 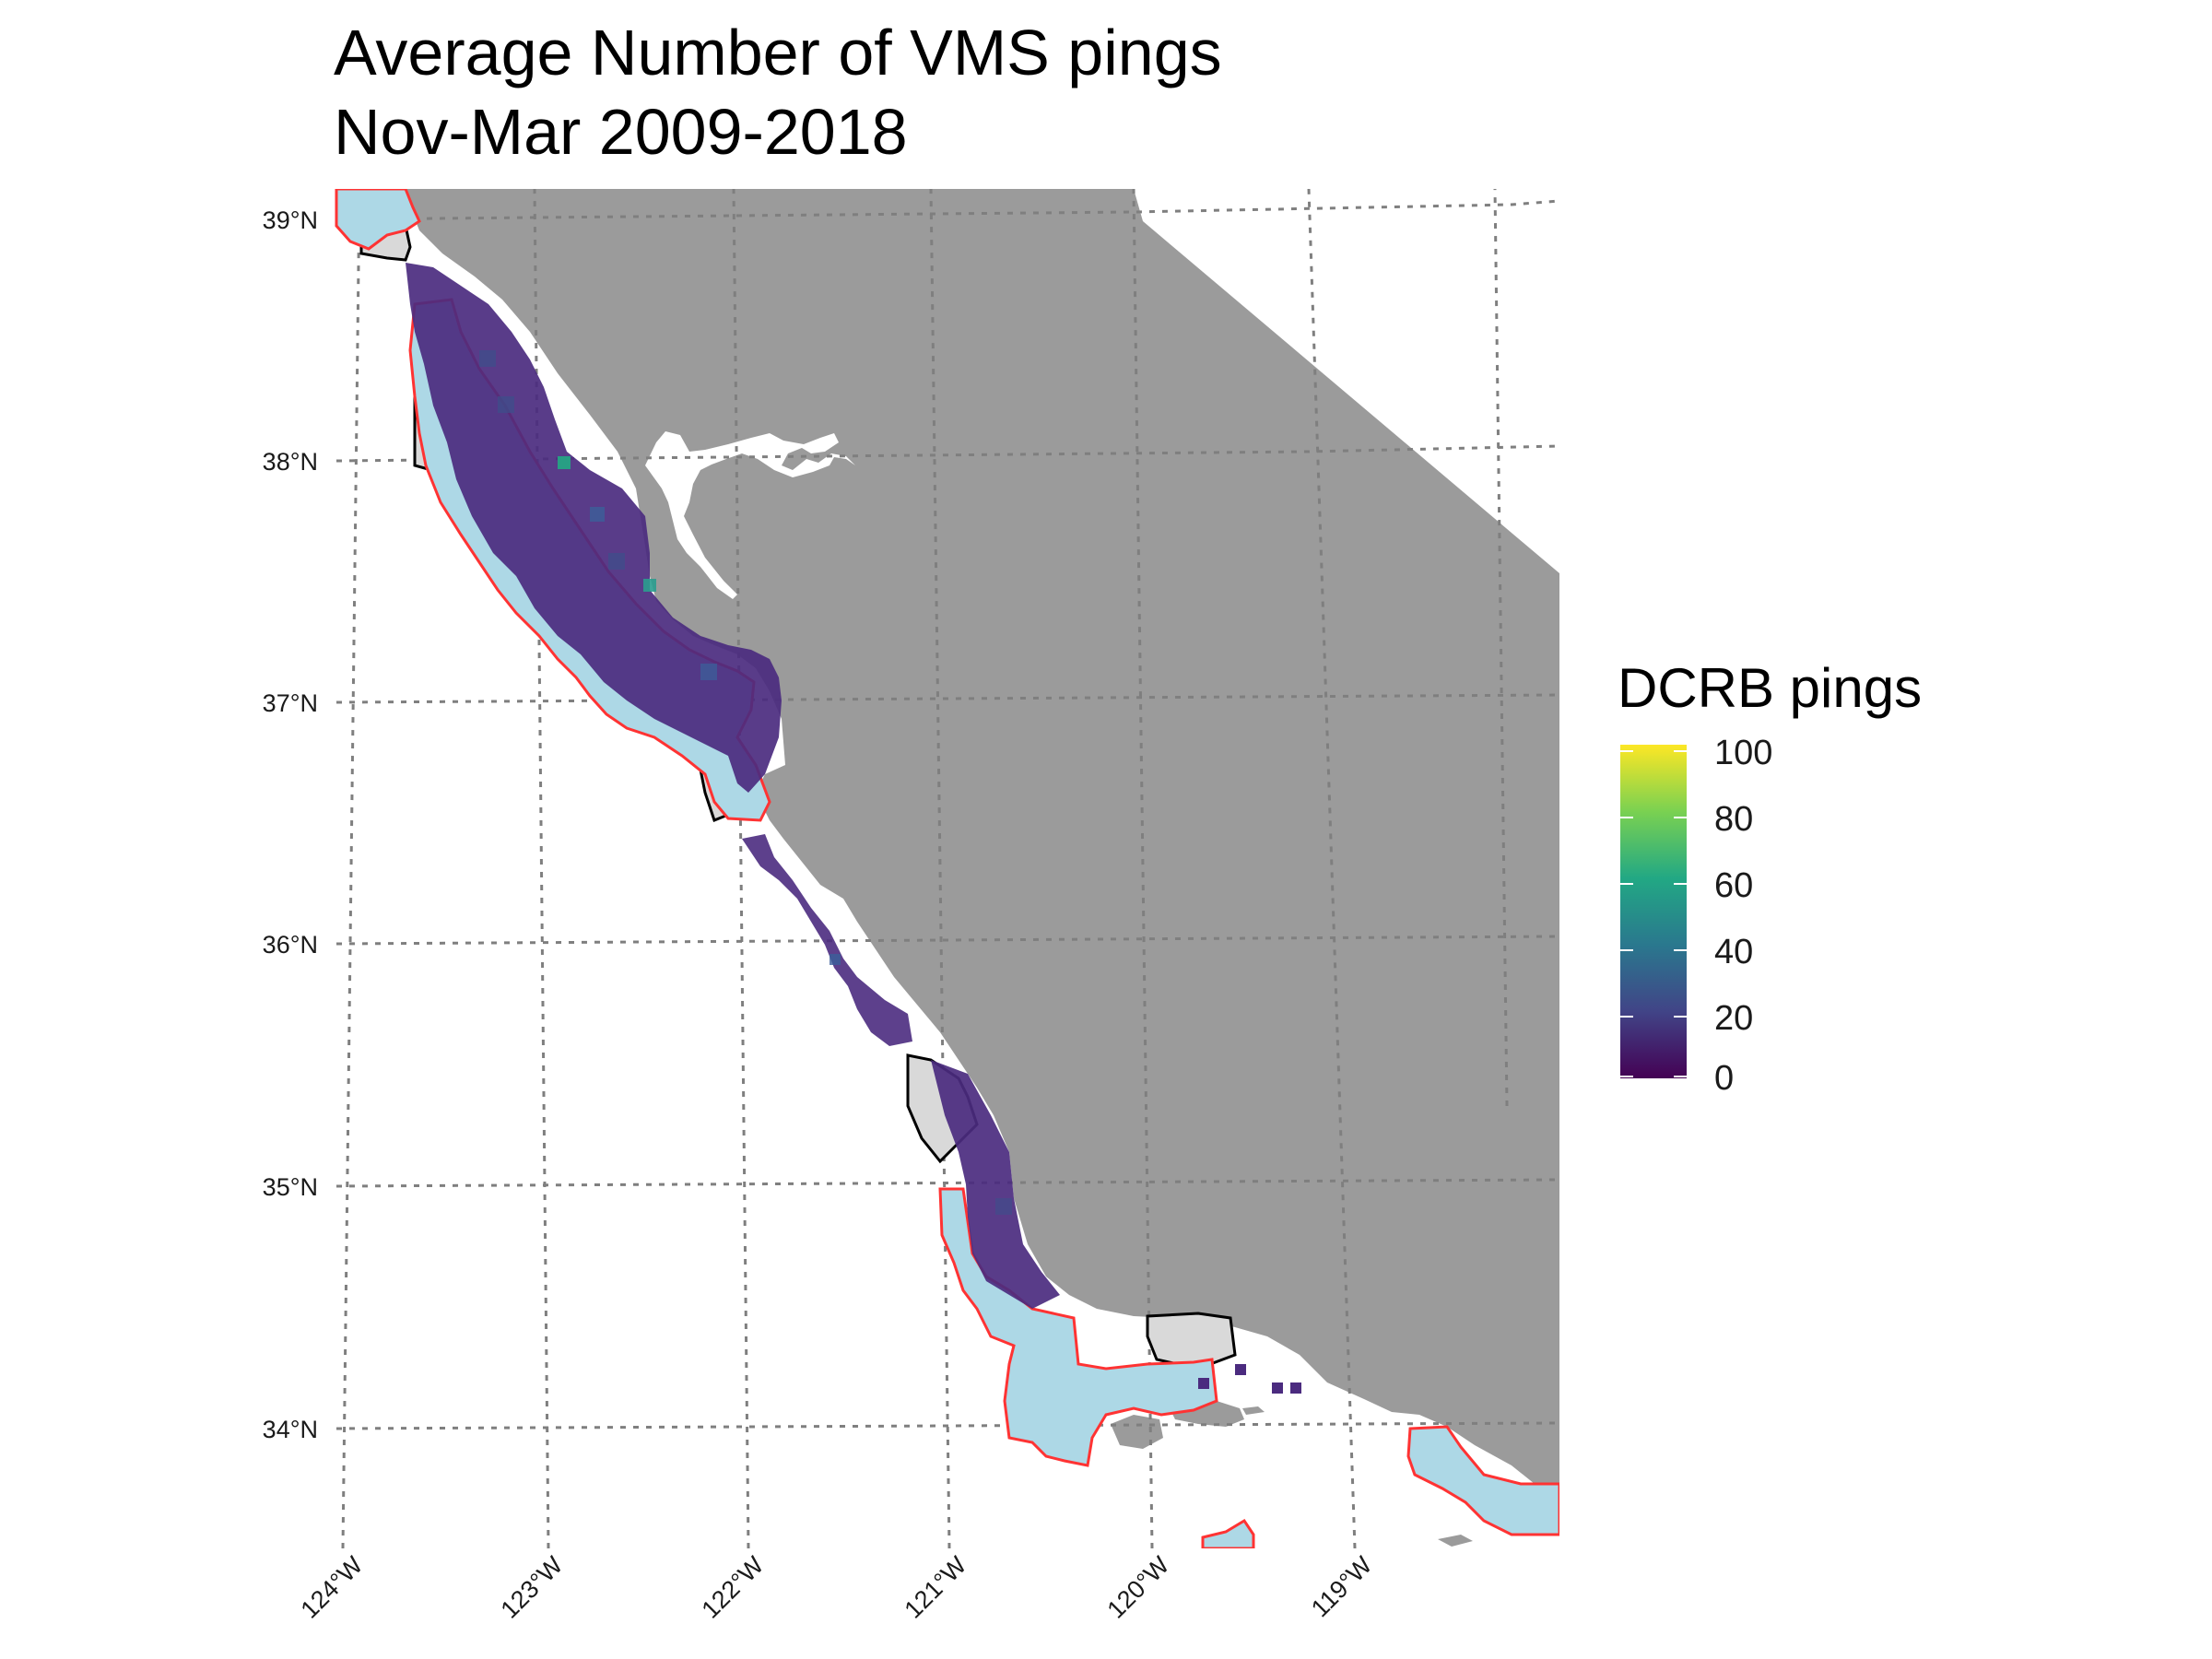 I want to click on lat-label-39: 39°N, so click(x=290, y=220).